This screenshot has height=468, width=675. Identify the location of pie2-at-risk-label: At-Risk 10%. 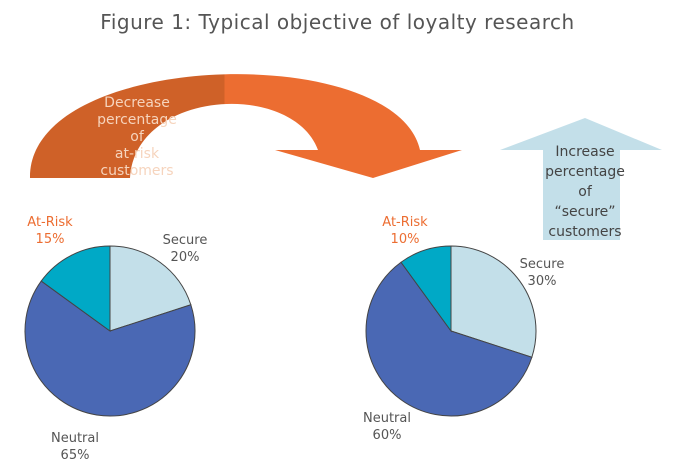
(405, 231).